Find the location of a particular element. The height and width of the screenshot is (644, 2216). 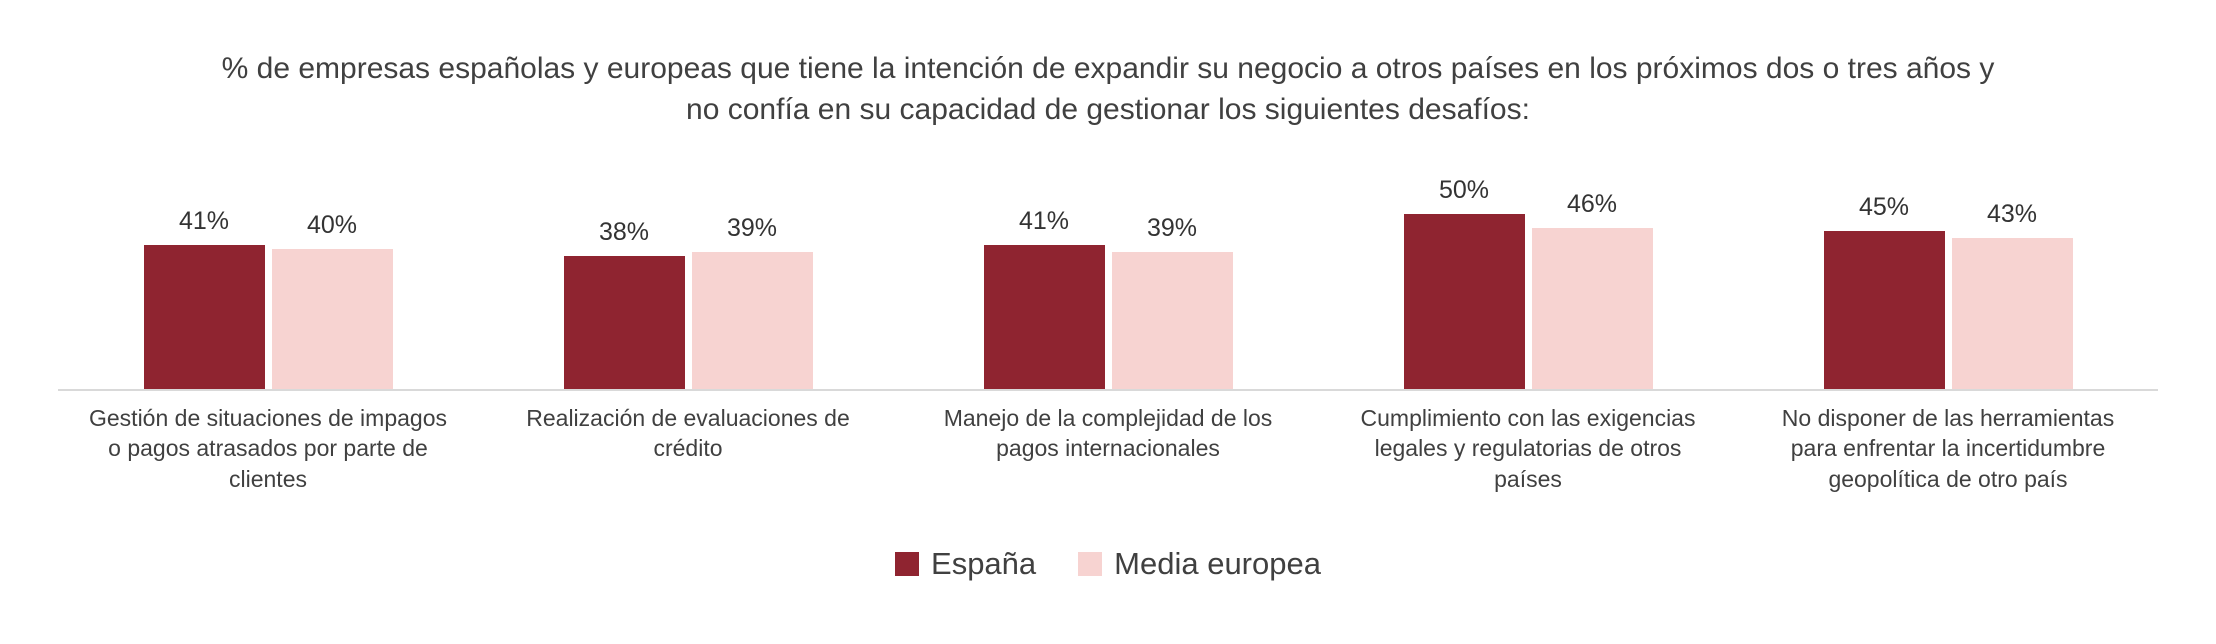

bar-value-label: 45% is located at coordinates (1884, 207).